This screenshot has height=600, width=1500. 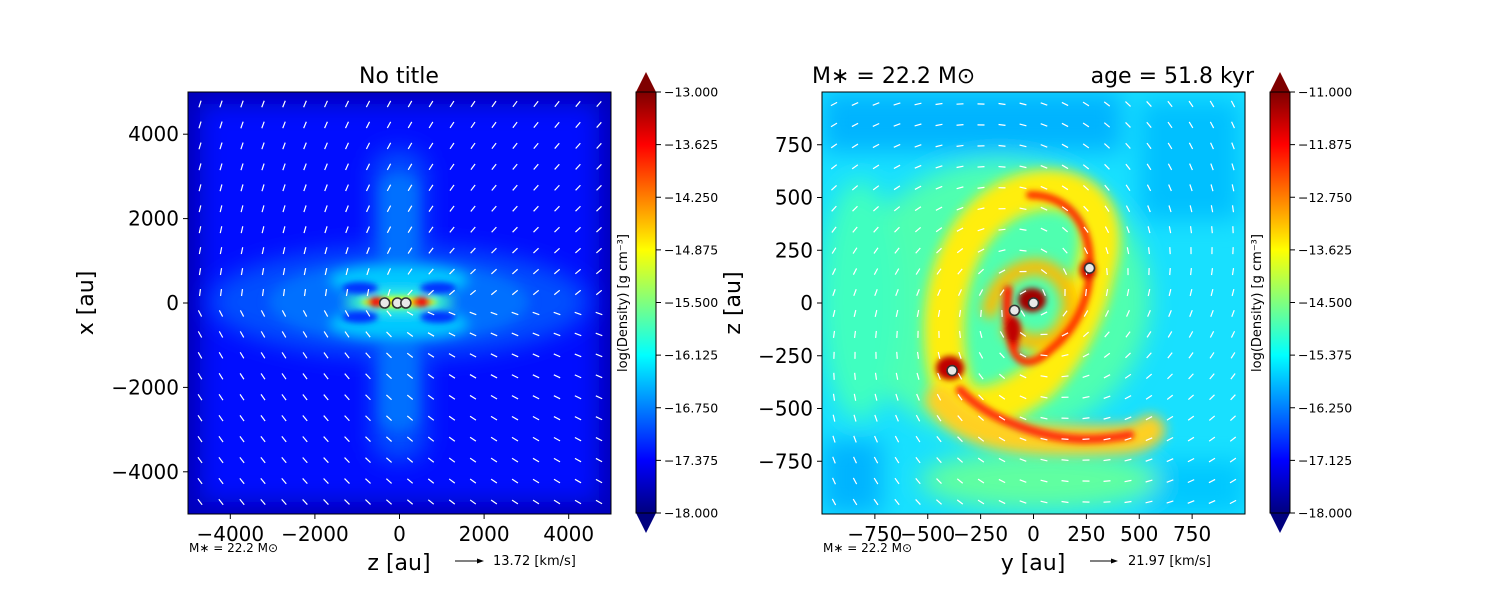 What do you see at coordinates (785, 409) in the screenshot?
I see `right-y-tick-label: −500` at bounding box center [785, 409].